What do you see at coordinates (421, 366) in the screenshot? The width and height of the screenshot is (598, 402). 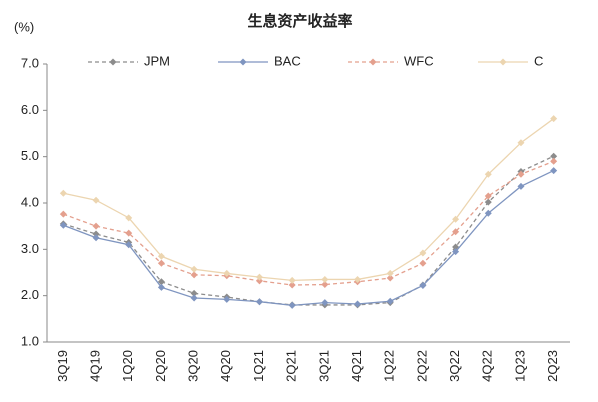 I see `x-tick-label: 2Q22` at bounding box center [421, 366].